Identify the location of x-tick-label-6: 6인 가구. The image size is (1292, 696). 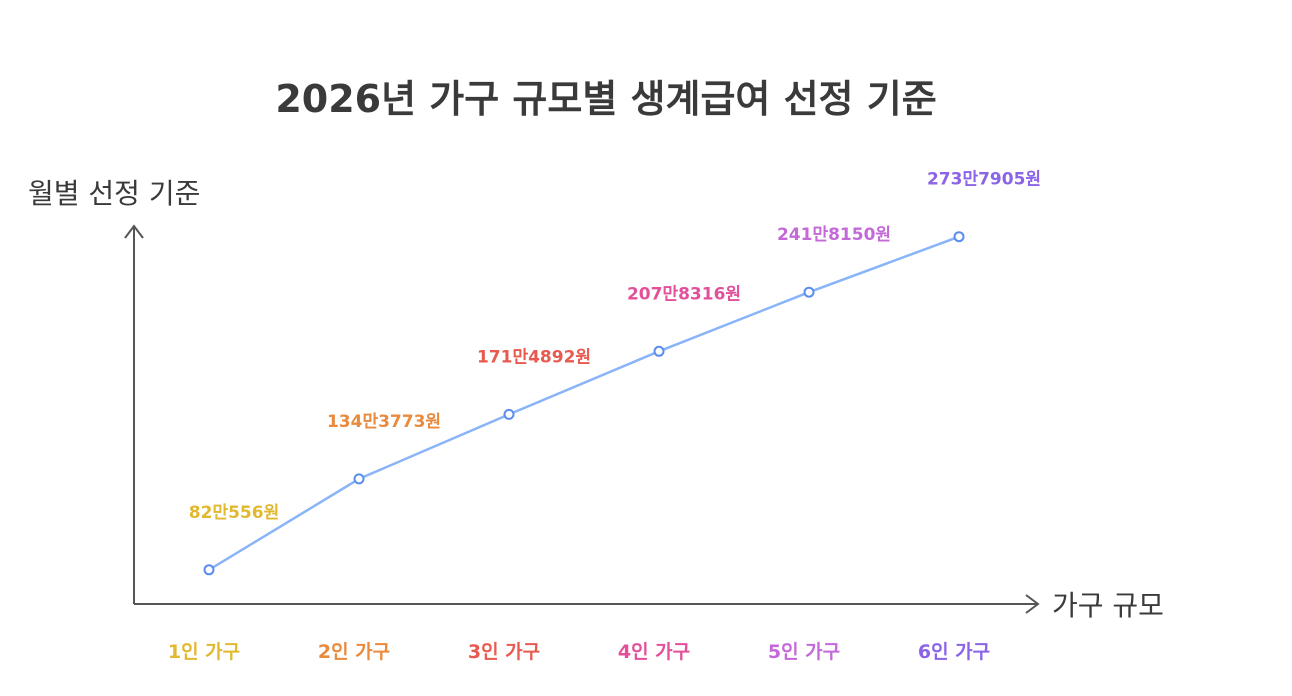
(954, 652).